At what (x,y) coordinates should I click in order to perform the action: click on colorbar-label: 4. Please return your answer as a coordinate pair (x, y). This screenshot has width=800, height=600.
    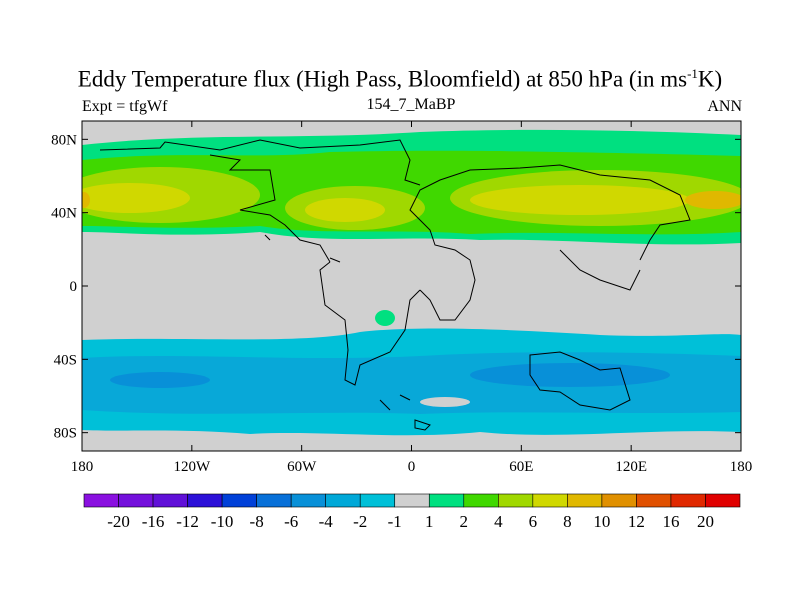
    Looking at the image, I should click on (498, 521).